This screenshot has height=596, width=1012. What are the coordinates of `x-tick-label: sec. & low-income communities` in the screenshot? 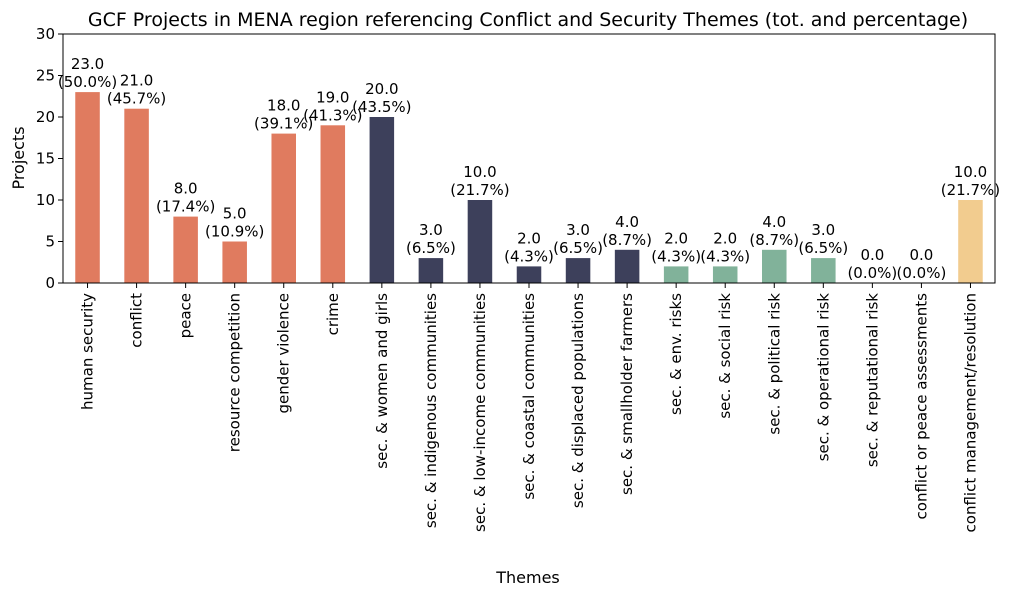 It's located at (480, 412).